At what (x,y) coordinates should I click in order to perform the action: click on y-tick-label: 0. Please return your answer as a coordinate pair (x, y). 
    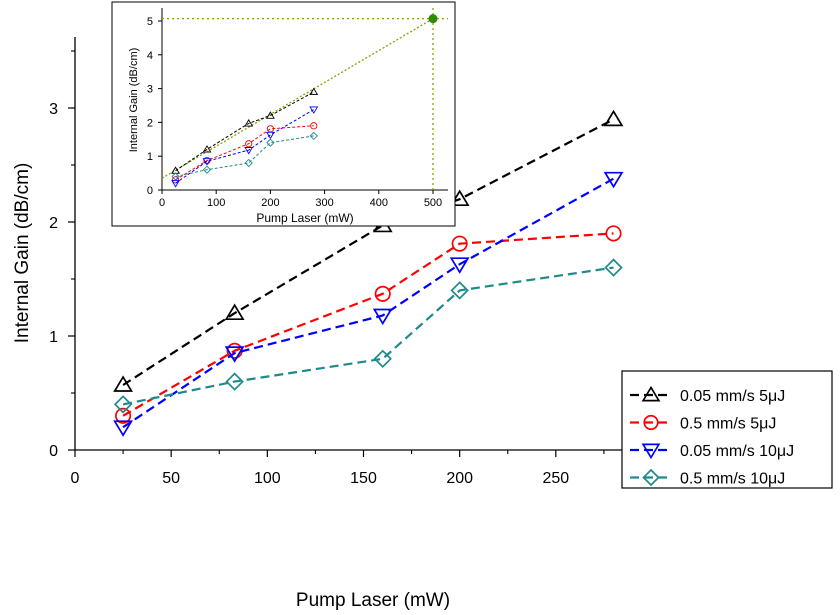
    Looking at the image, I should click on (53, 451).